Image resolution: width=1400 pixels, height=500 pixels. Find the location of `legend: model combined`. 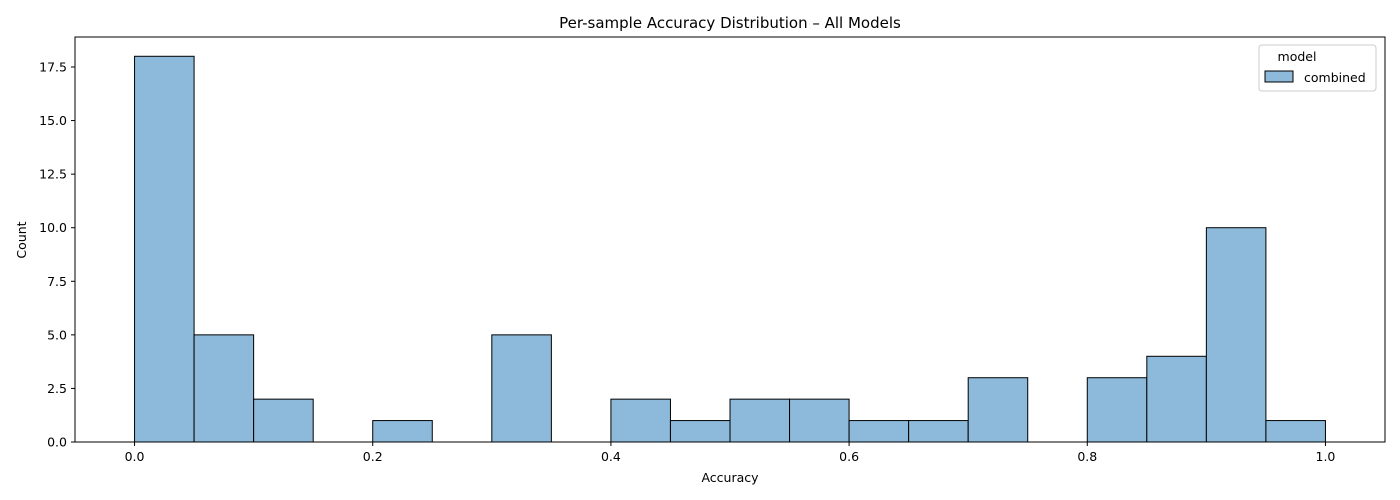

legend: model combined is located at coordinates (1317, 68).